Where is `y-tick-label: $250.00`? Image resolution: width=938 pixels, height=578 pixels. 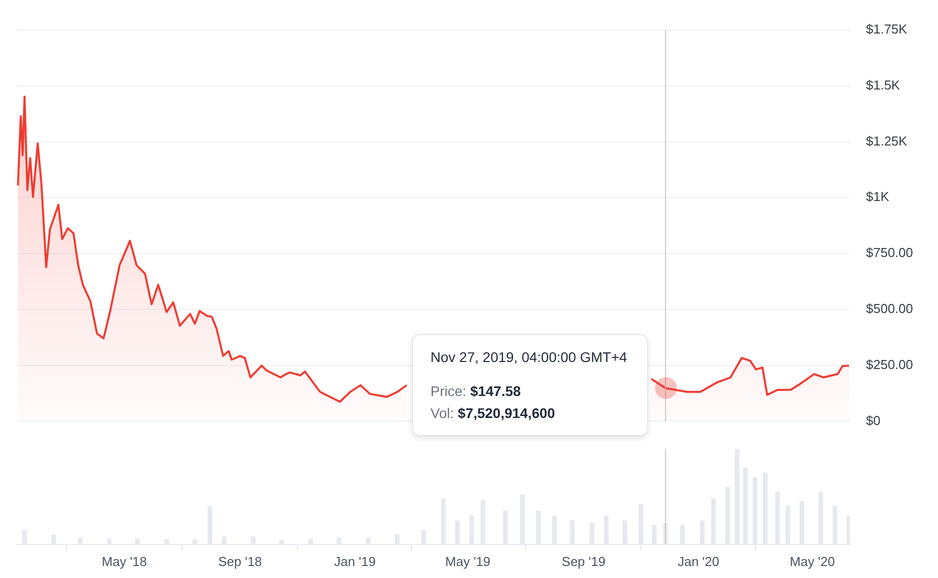 y-tick-label: $250.00 is located at coordinates (889, 364).